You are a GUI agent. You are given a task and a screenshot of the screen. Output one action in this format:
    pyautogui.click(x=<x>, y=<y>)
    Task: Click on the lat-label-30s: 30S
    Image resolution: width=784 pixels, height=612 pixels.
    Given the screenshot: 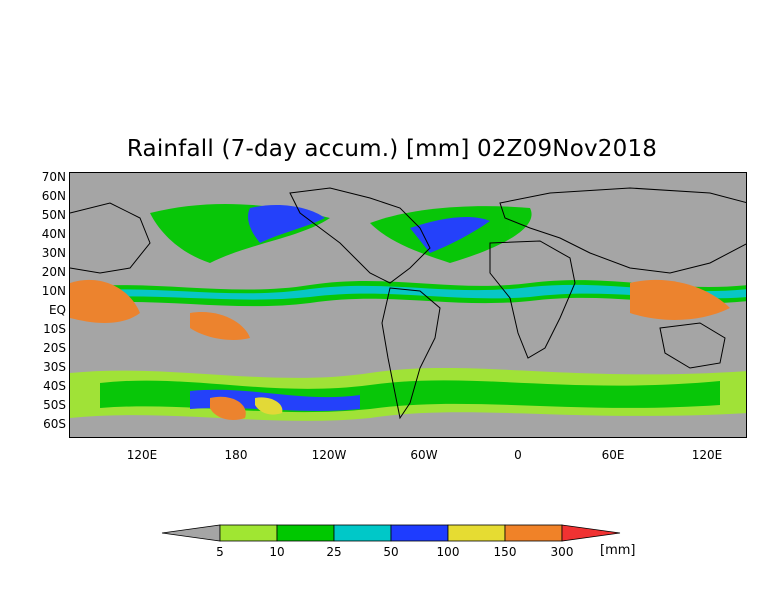 What is the action you would take?
    pyautogui.click(x=54, y=367)
    